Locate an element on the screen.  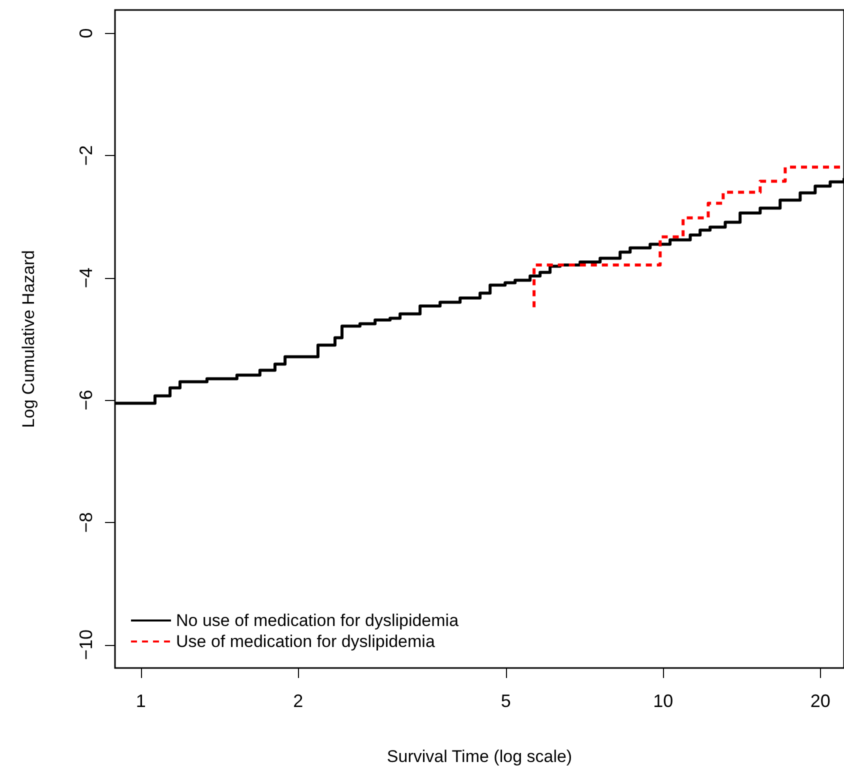
y-tick-label: −10 is located at coordinates (86, 644).